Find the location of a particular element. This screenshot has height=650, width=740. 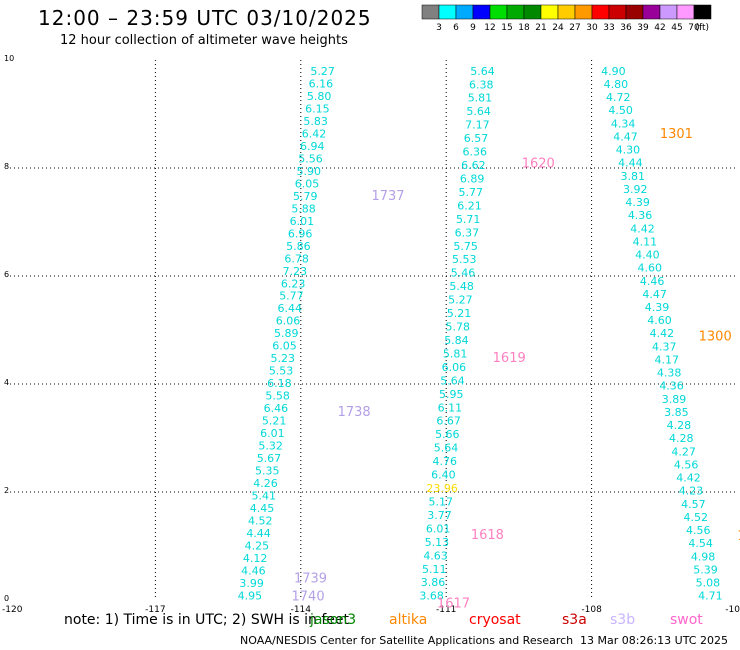

wave-height-point: 5.80 is located at coordinates (319, 96).